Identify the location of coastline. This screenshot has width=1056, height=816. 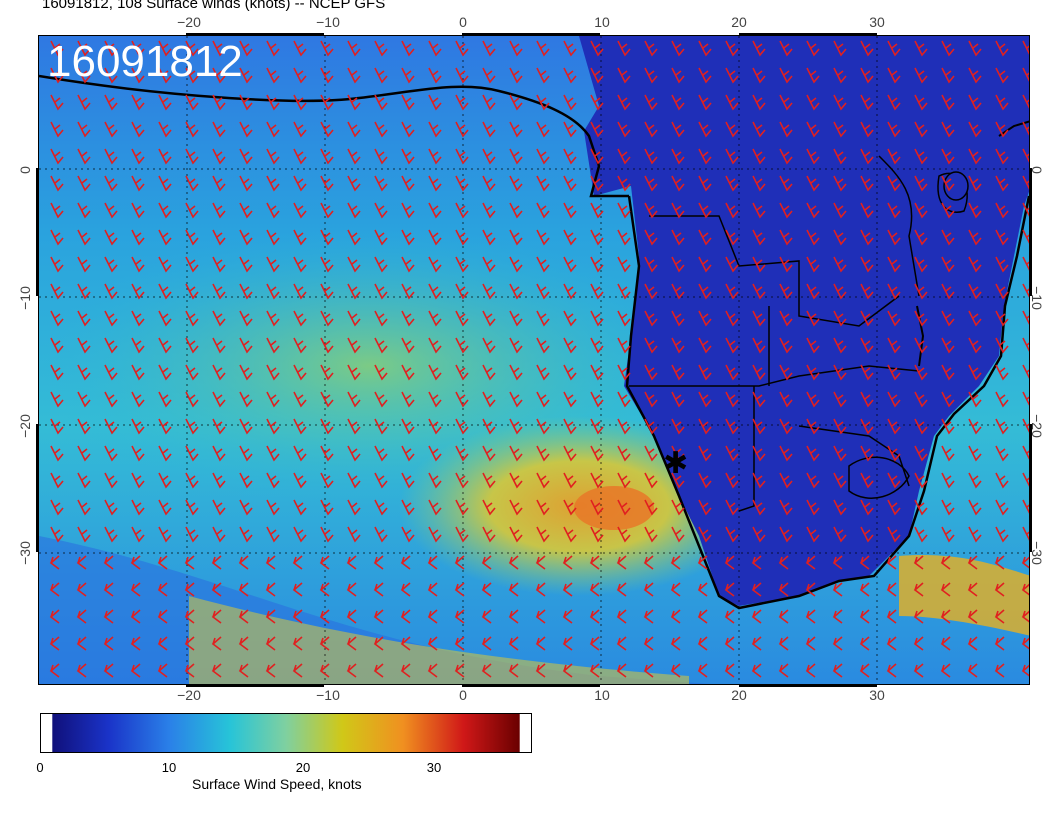
(1013, 128).